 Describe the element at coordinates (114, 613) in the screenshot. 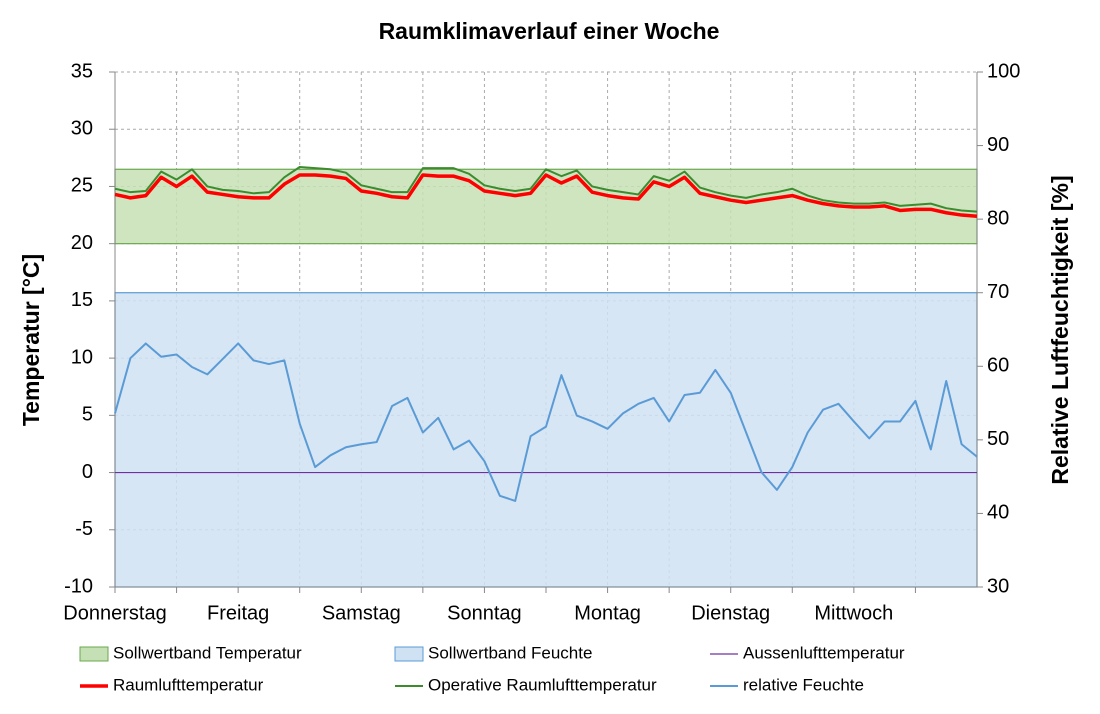

I see `x-tick-label: Donnerstag` at that location.